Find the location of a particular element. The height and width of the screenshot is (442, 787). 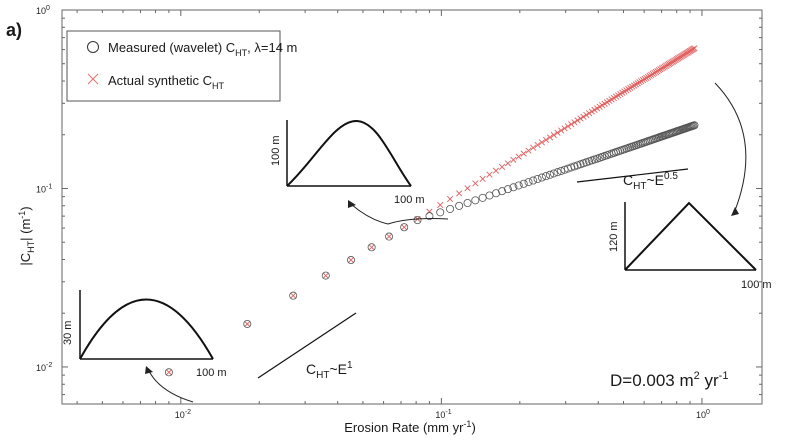

legend-circle-marker is located at coordinates (93, 47).